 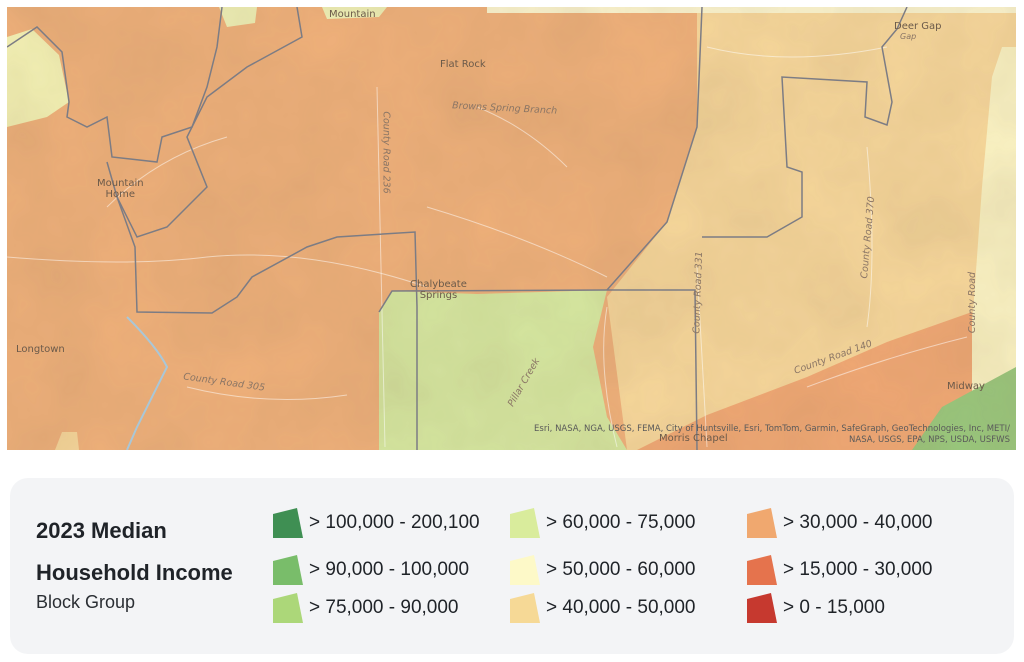 I want to click on legend-subtitle: Block Group, so click(x=86, y=602).